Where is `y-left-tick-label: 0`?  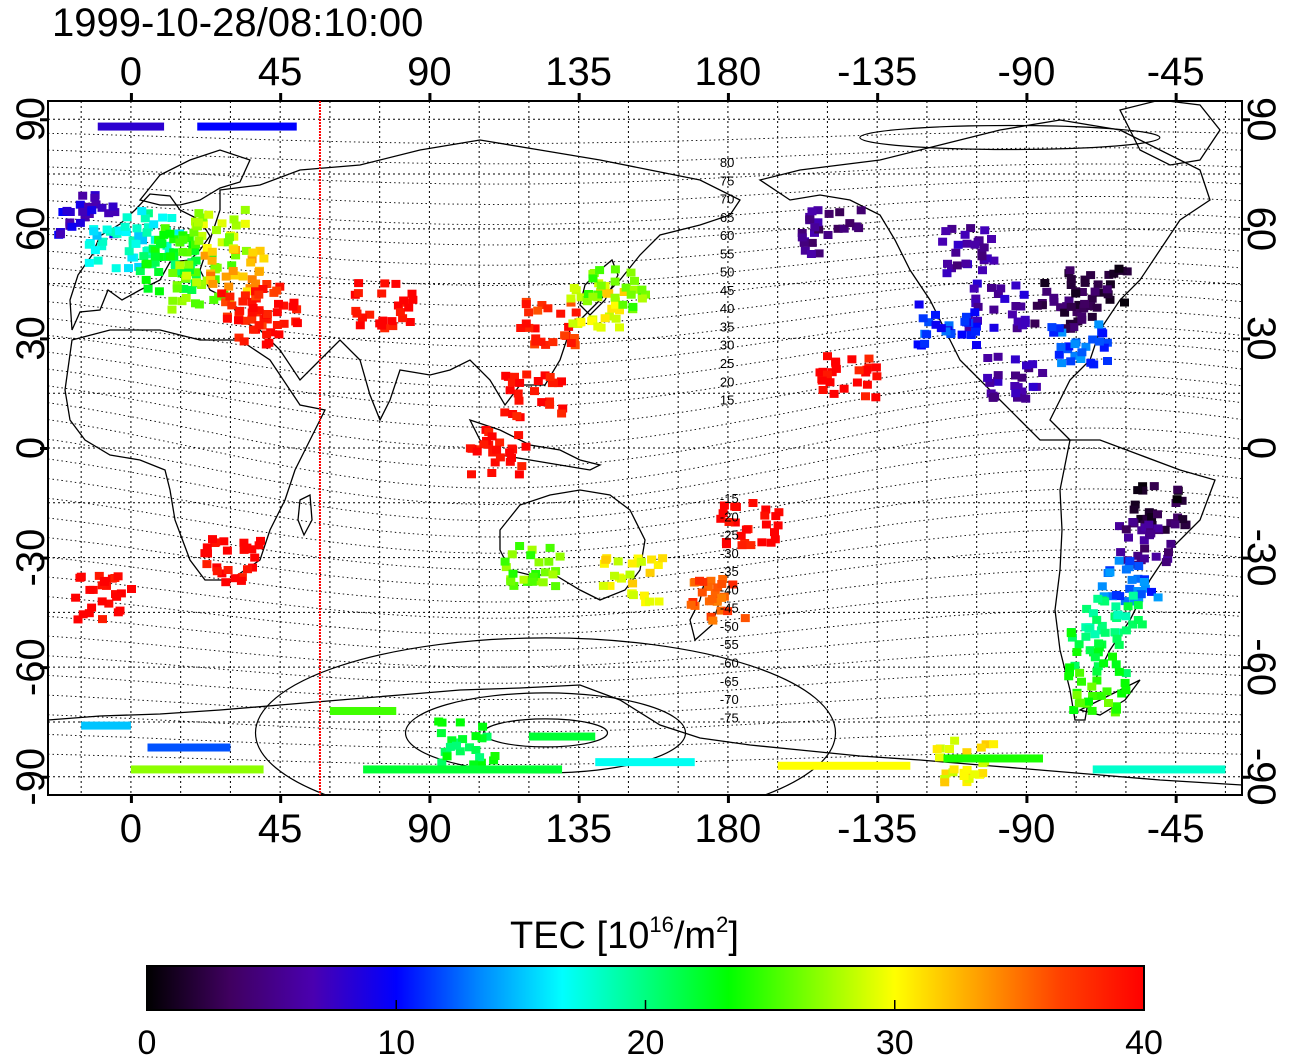 y-left-tick-label: 0 is located at coordinates (31, 448).